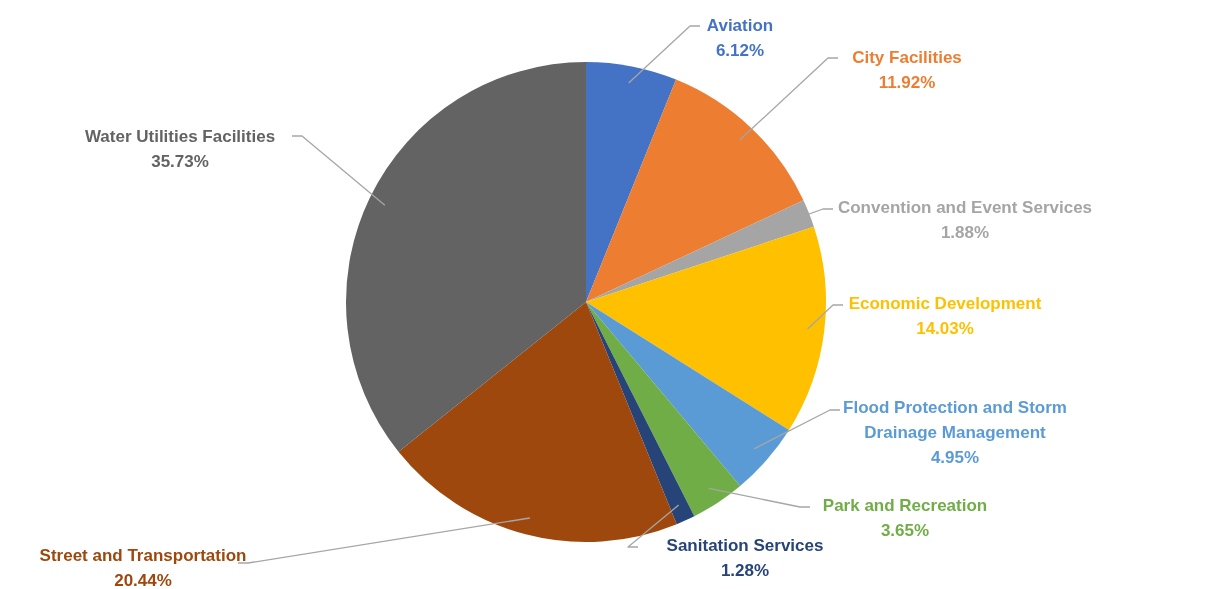 Image resolution: width=1215 pixels, height=589 pixels. Describe the element at coordinates (905, 531) in the screenshot. I see `data-label: 3.65%` at that location.